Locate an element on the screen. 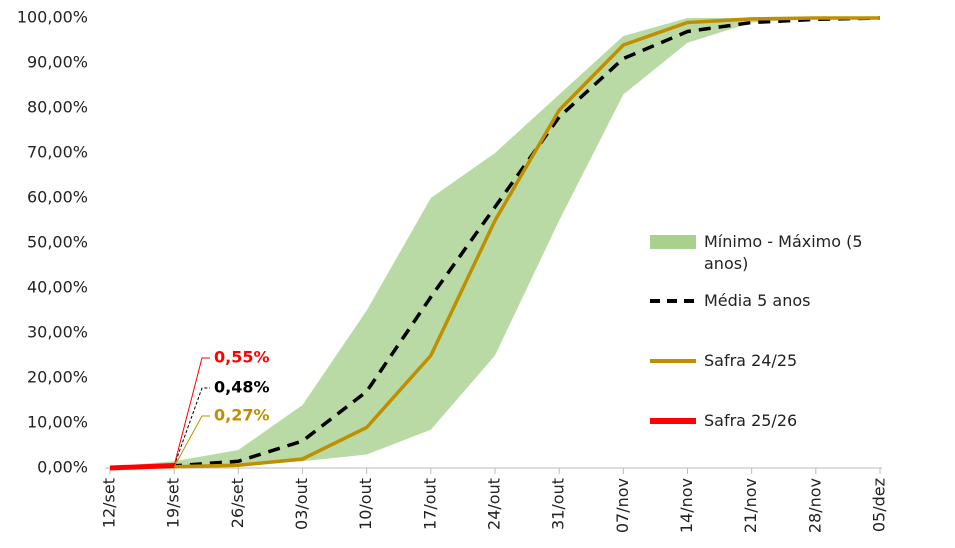 The width and height of the screenshot is (955, 548). y-tick-label: 100,00% is located at coordinates (52, 17).